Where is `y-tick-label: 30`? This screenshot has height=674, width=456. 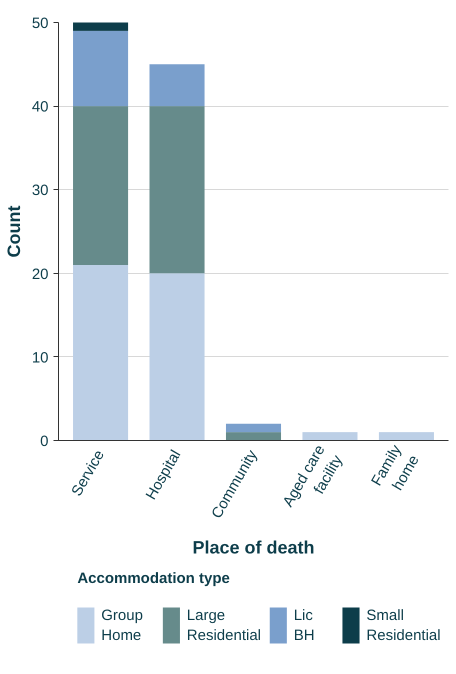 y-tick-label: 30 is located at coordinates (40, 191).